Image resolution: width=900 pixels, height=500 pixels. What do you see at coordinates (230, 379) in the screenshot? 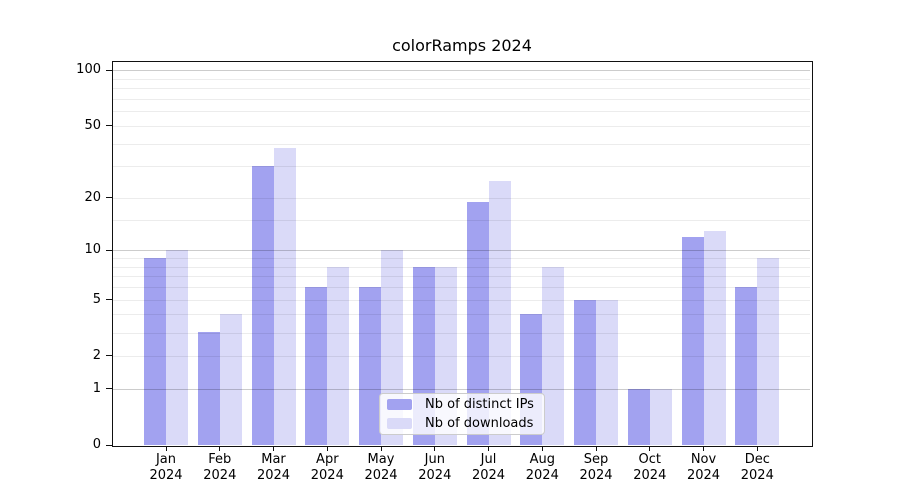
I see `bar-downloads-feb` at bounding box center [230, 379].